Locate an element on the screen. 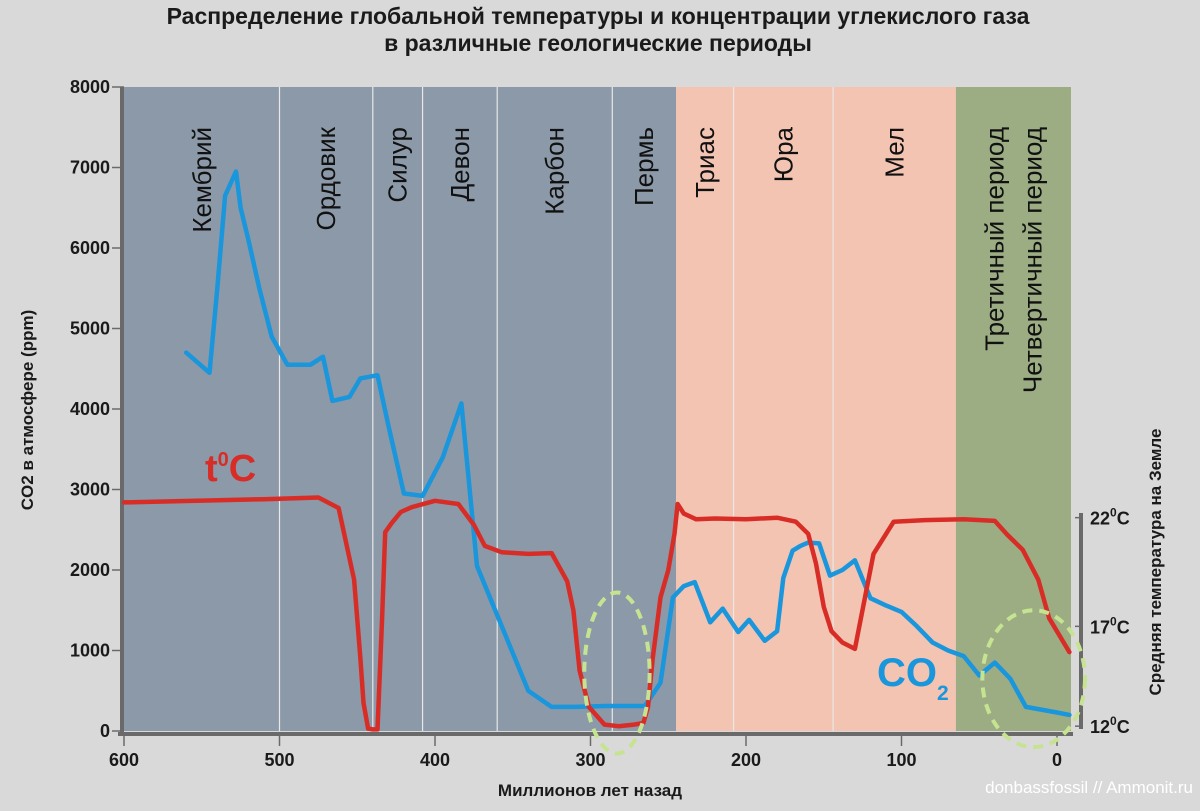 The width and height of the screenshot is (1200, 811). chart-title-line2: в различные геологические периоды is located at coordinates (598, 43).